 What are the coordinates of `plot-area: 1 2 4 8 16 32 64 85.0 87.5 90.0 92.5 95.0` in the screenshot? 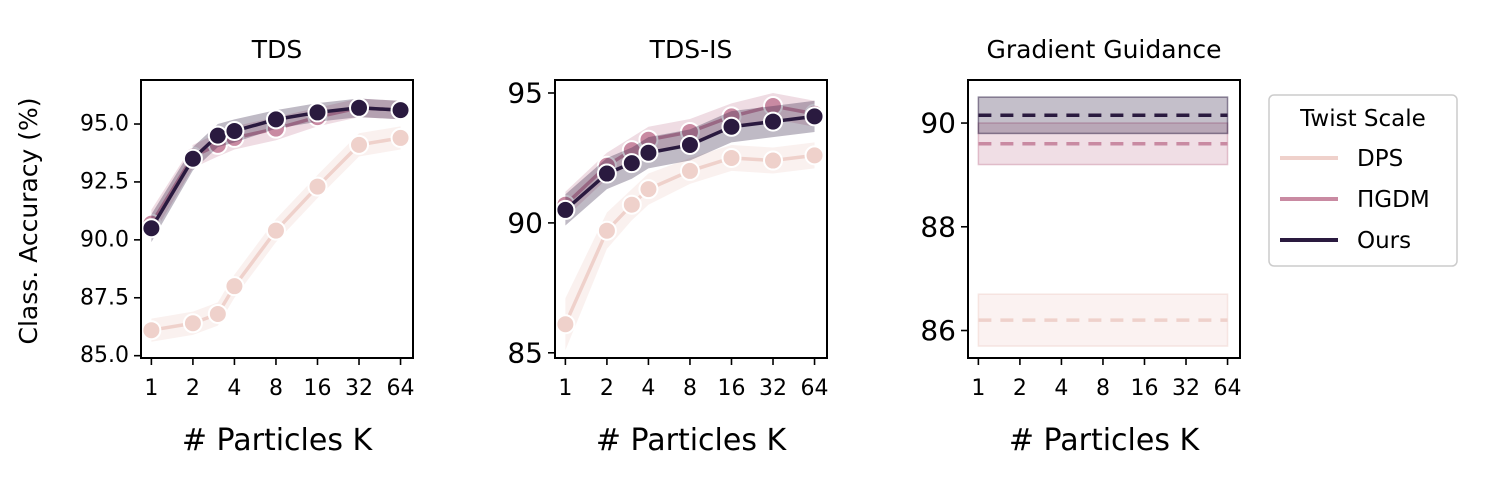 It's located at (247, 240).